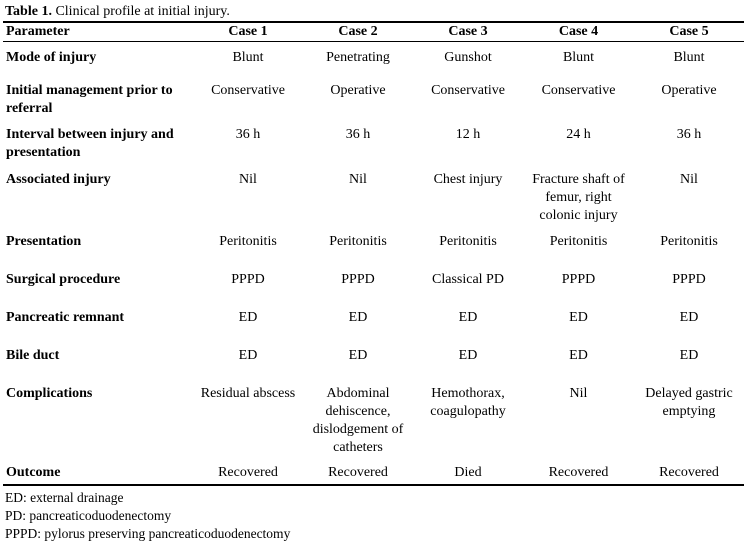 The height and width of the screenshot is (543, 746). I want to click on column-header: Case 2, so click(358, 31).